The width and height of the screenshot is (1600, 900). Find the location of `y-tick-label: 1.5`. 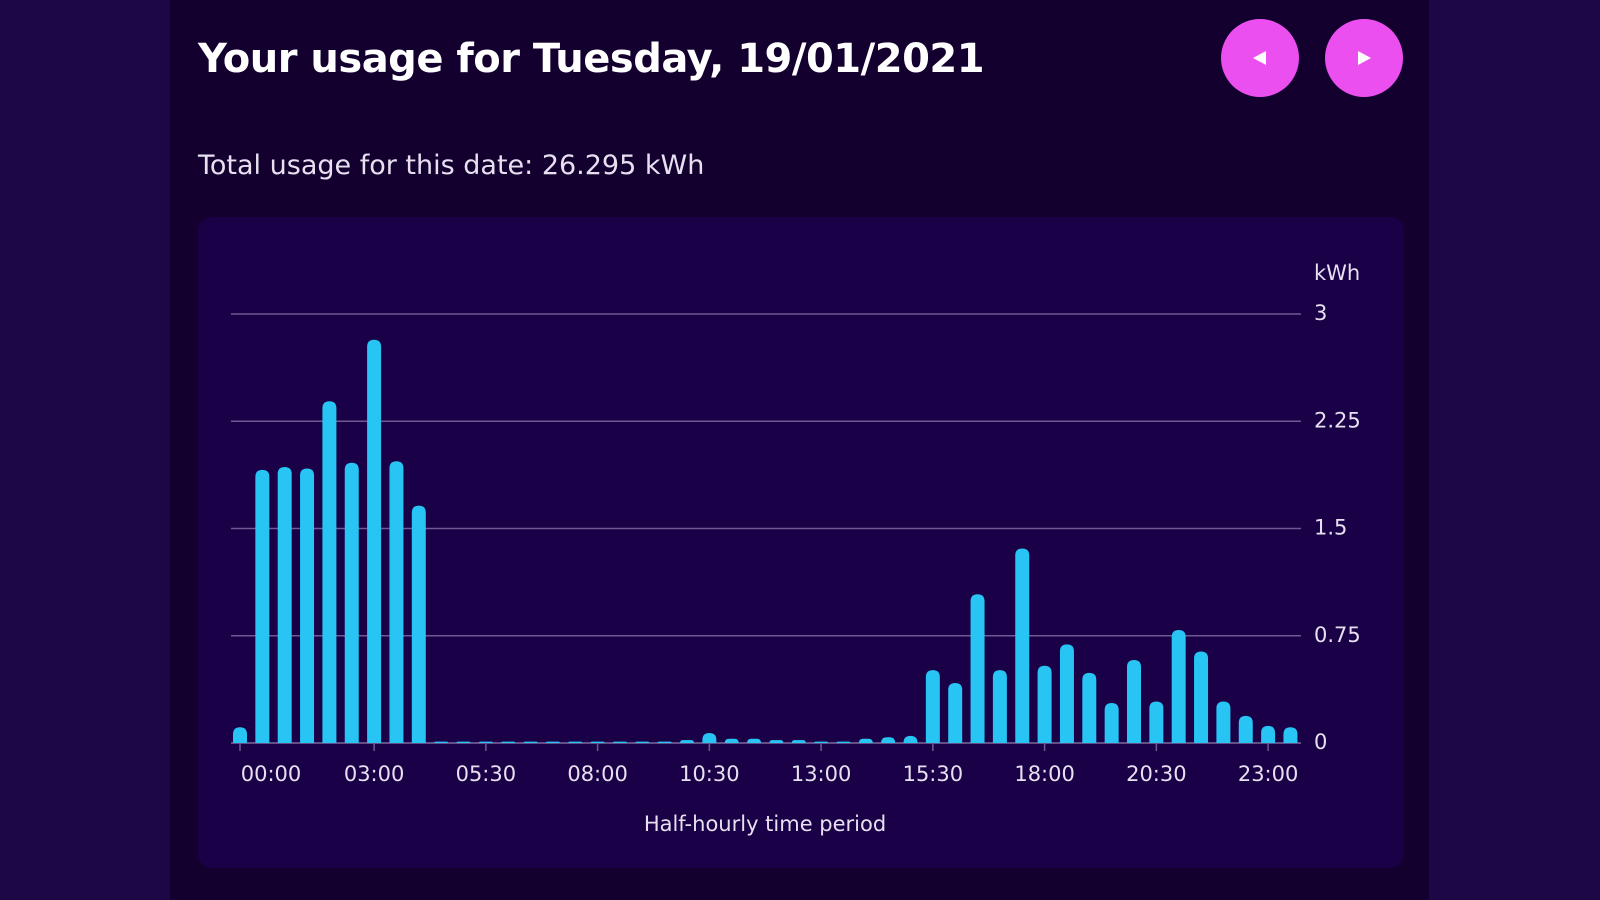

y-tick-label: 1.5 is located at coordinates (1330, 528).